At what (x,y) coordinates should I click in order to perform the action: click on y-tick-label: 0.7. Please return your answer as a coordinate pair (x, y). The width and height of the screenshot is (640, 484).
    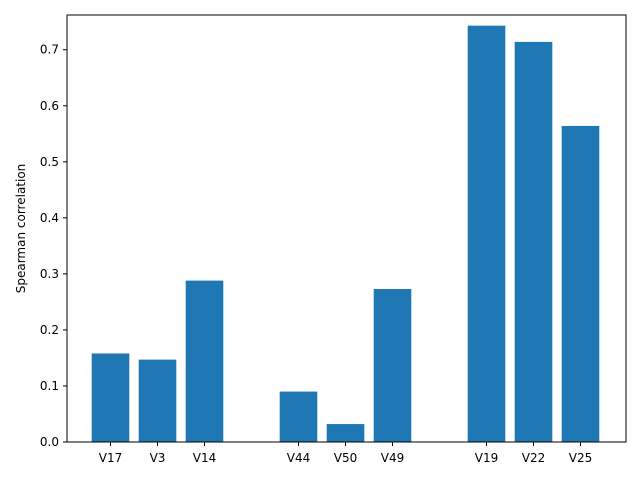
    Looking at the image, I should click on (49, 50).